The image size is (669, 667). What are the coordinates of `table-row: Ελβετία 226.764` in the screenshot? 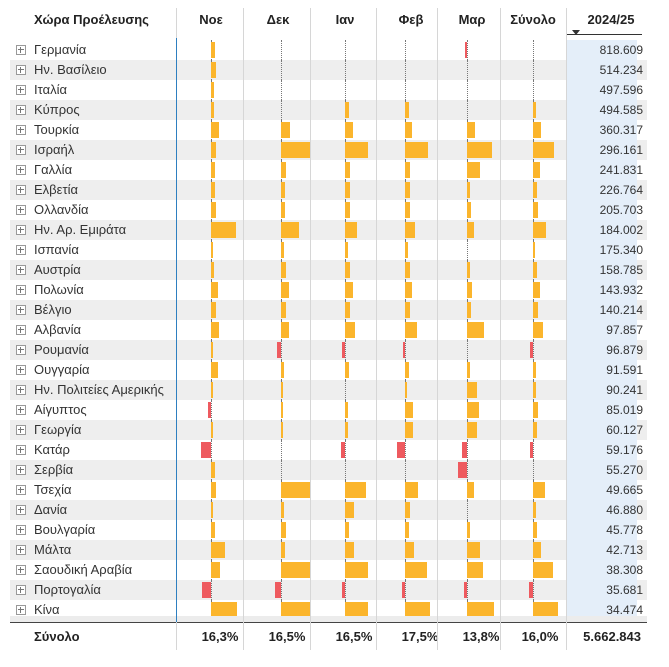 It's located at (328, 190).